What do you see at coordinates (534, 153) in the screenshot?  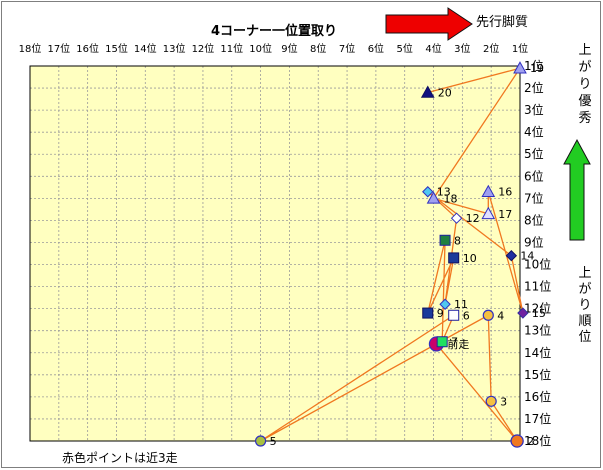 I see `y-tick-label: 5位` at bounding box center [534, 153].